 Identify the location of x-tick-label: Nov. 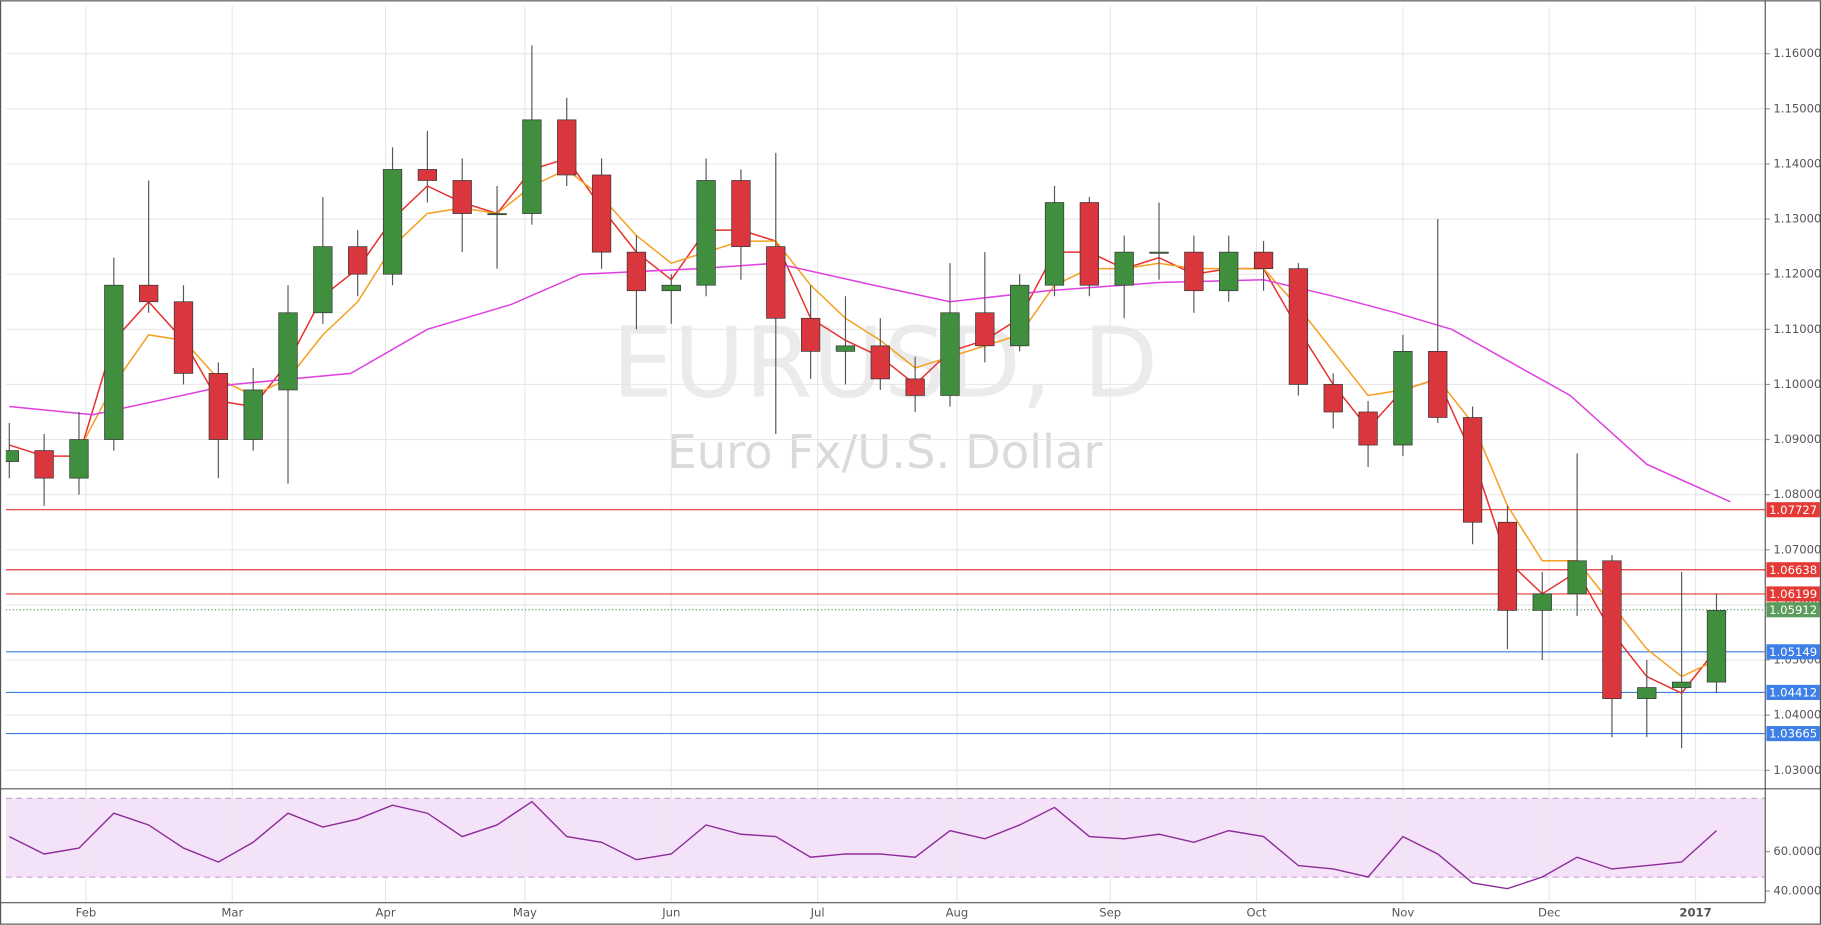
(1403, 913).